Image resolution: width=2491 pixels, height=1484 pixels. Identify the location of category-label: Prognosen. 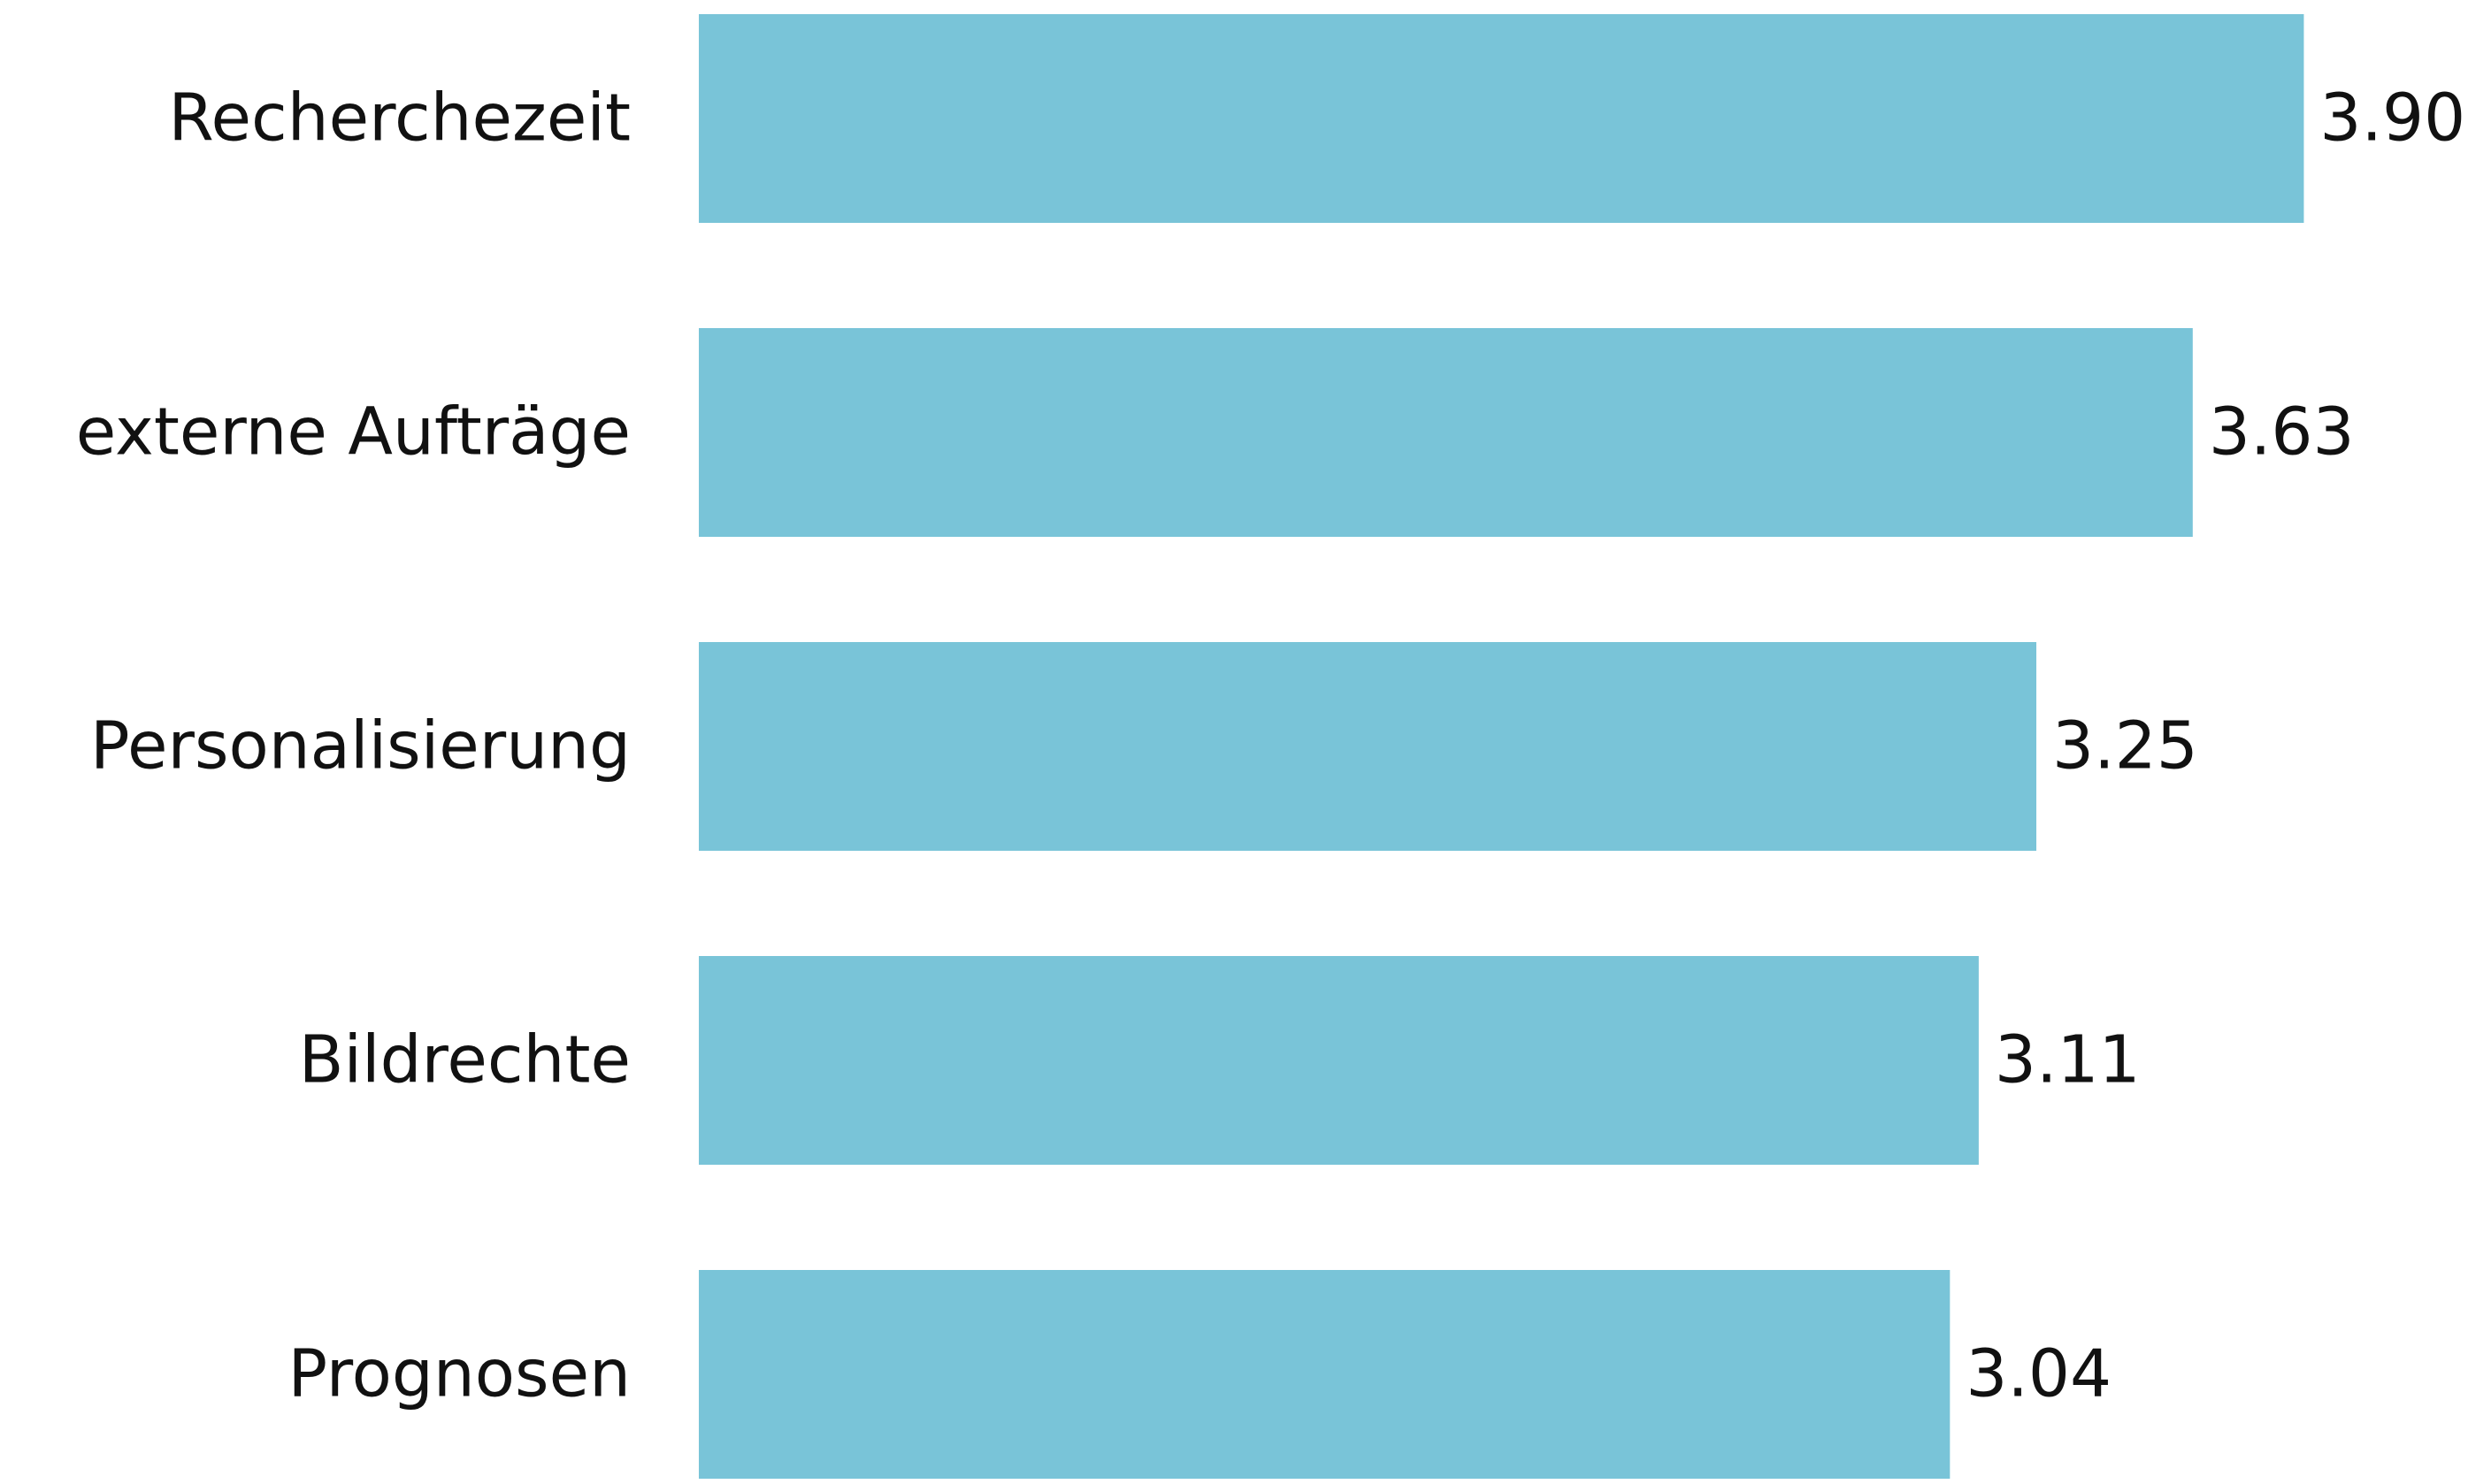
(459, 1374).